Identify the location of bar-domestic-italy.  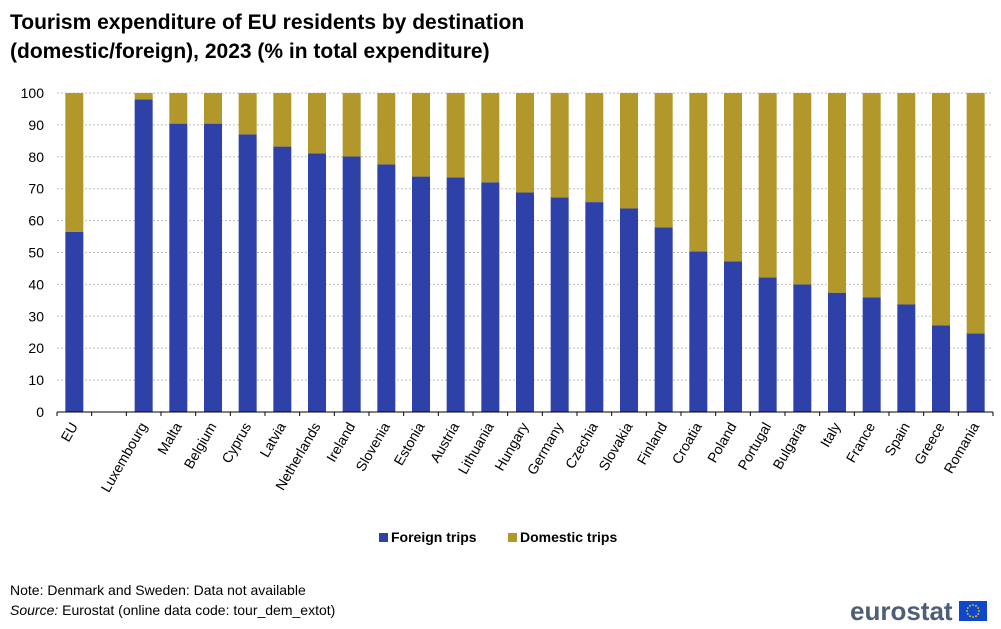
(837, 193).